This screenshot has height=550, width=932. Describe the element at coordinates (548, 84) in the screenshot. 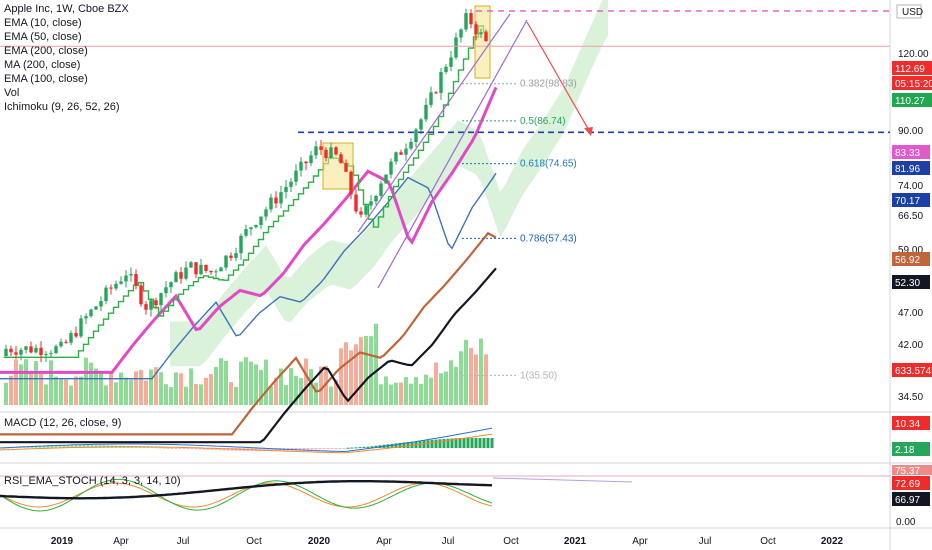

I see `fib-label: 0.382(98.83)` at that location.